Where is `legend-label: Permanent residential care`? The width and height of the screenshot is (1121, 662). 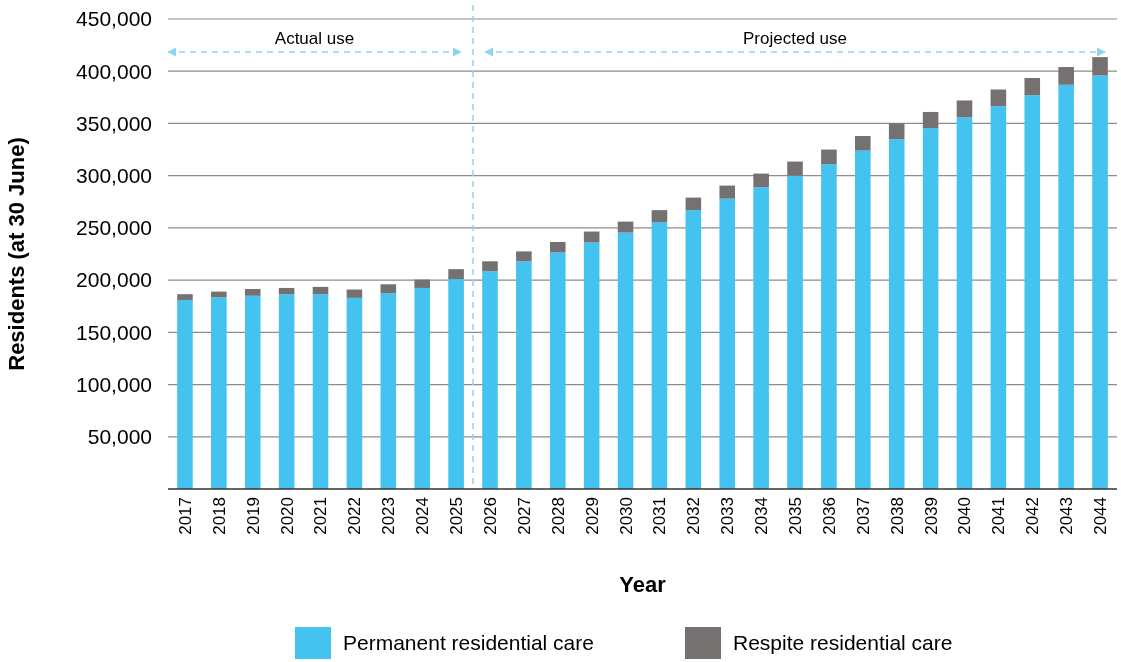 legend-label: Permanent residential care is located at coordinates (468, 643).